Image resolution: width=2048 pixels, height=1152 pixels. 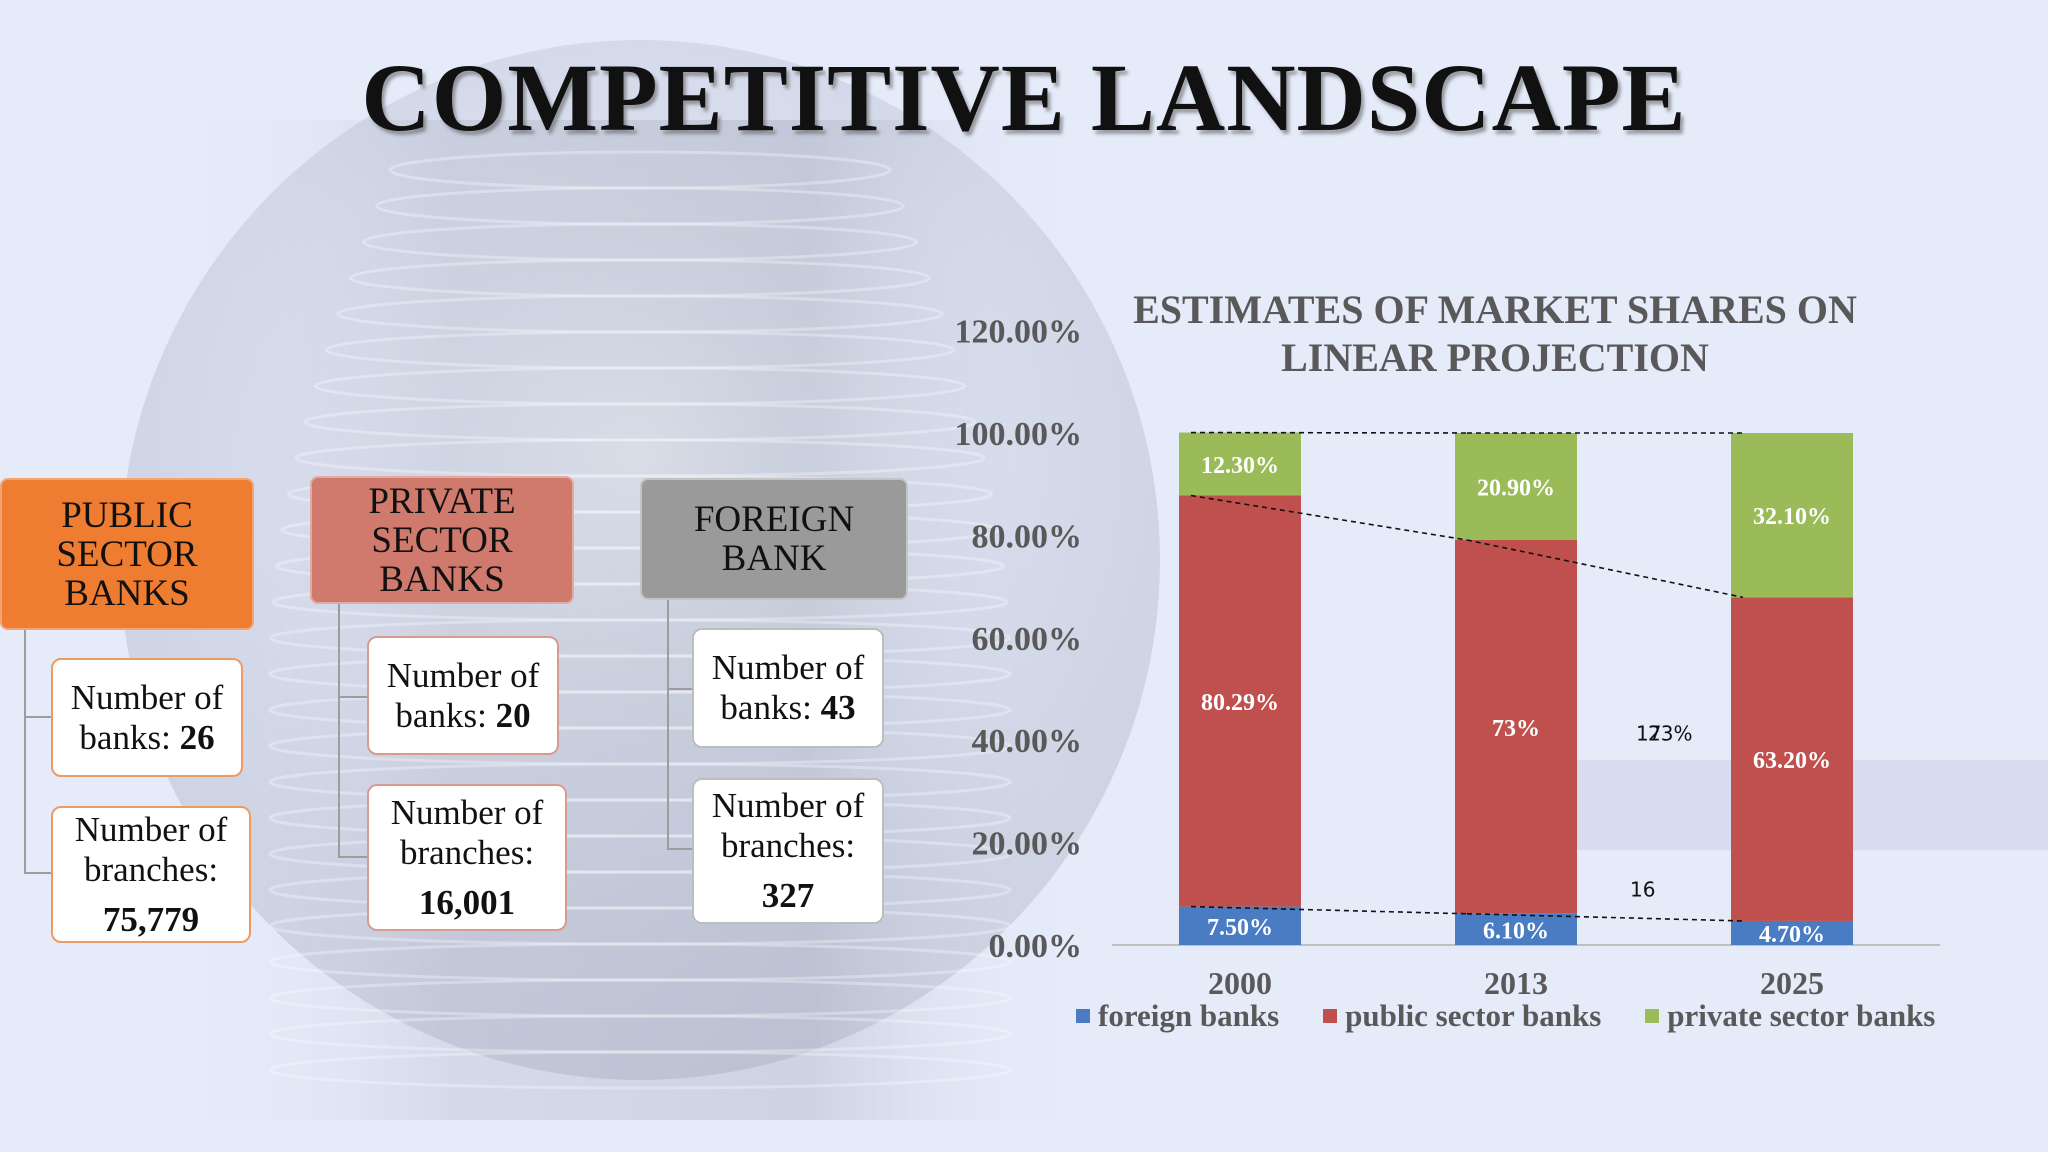 What do you see at coordinates (513, 715) in the screenshot?
I see `banks-value: 20` at bounding box center [513, 715].